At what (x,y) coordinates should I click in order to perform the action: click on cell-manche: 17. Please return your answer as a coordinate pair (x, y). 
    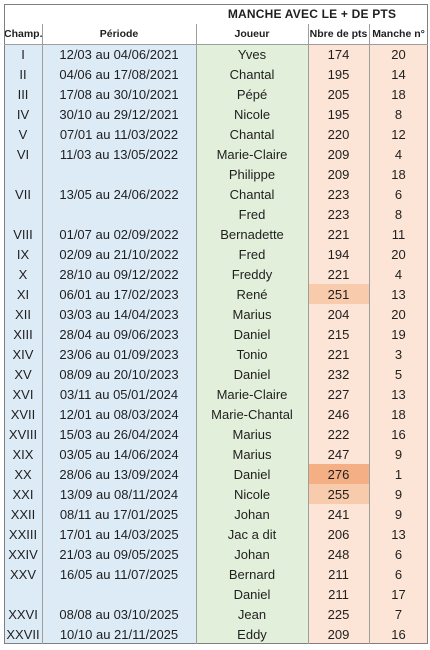
    Looking at the image, I should click on (399, 594).